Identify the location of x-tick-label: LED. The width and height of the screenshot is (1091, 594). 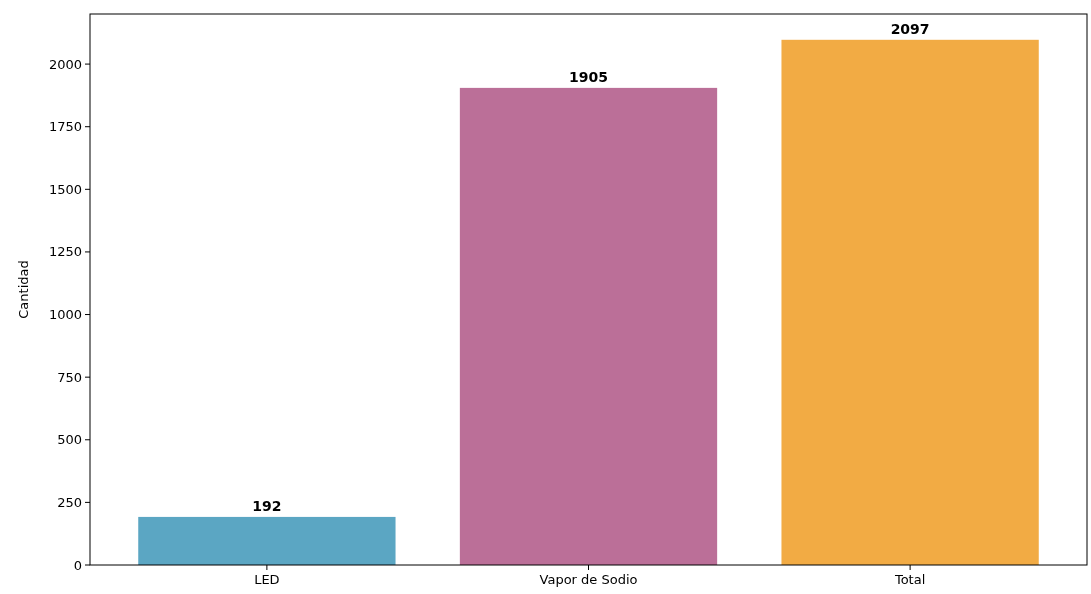
(267, 579).